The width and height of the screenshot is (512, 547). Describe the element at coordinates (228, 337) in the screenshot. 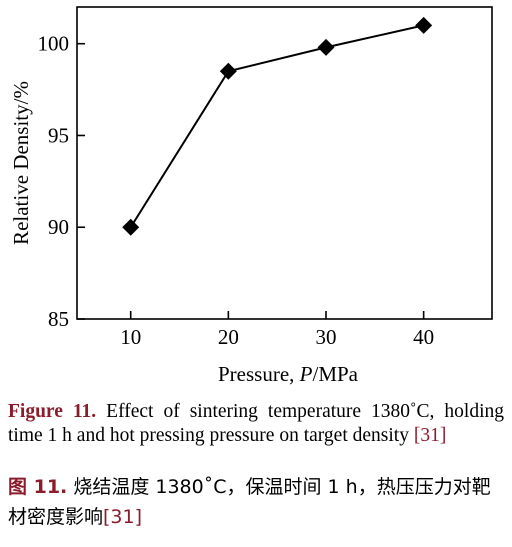

I see `x-tick-label: 20` at that location.